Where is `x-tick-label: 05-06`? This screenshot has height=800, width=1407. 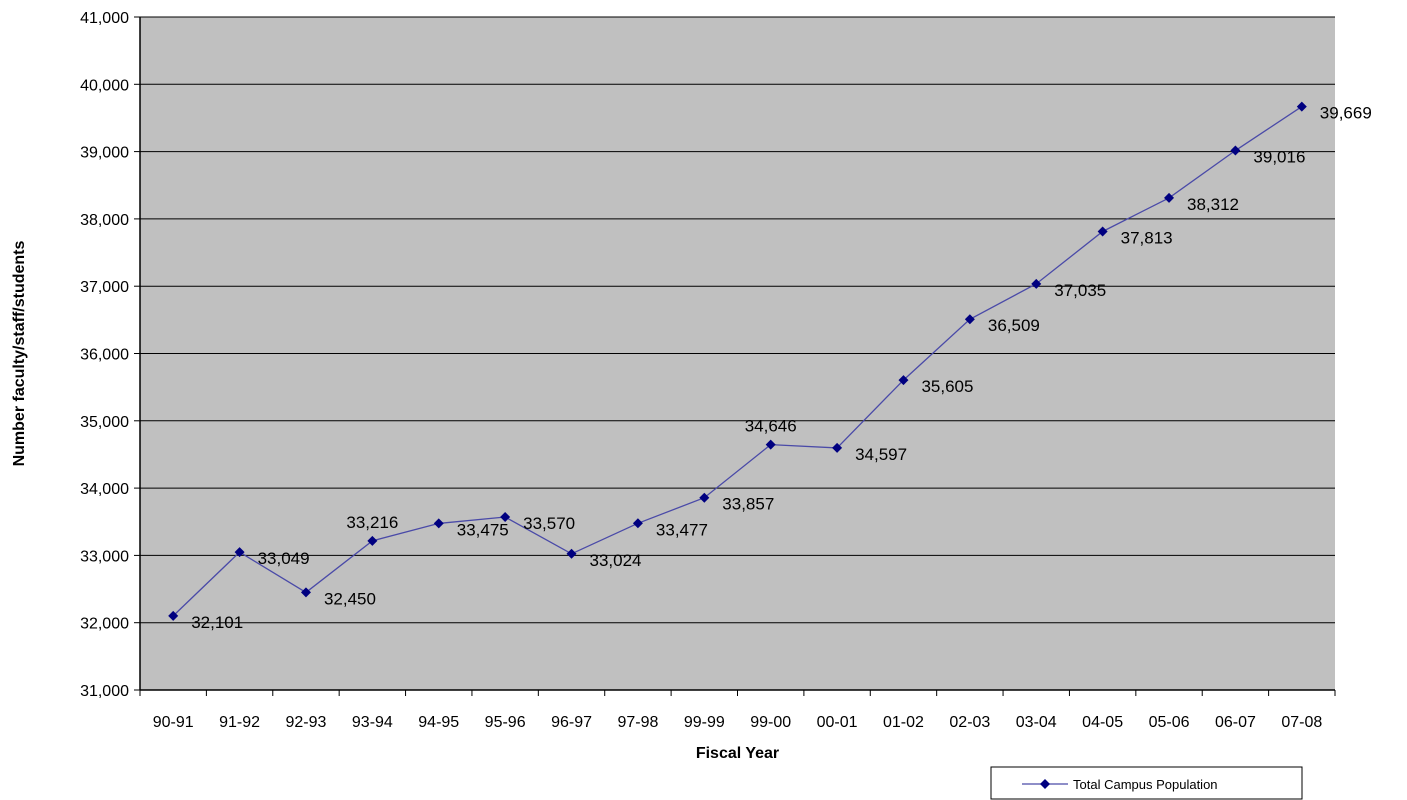 x-tick-label: 05-06 is located at coordinates (1169, 722).